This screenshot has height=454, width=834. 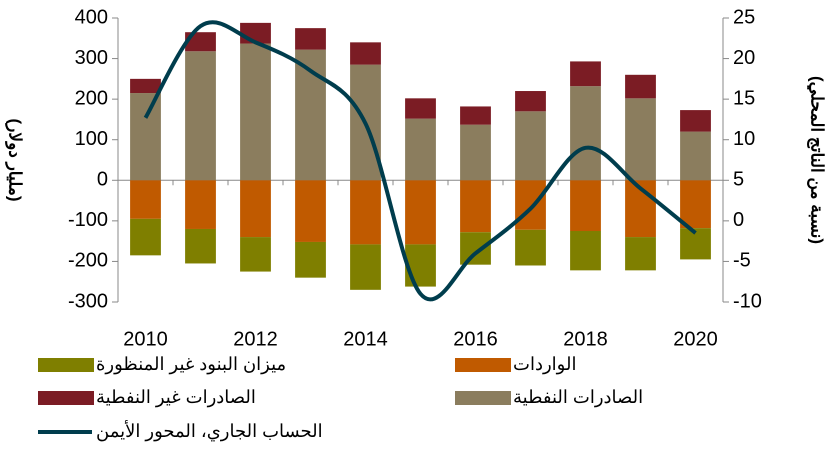 I want to click on x-tick-label: 2012, so click(x=255, y=339).